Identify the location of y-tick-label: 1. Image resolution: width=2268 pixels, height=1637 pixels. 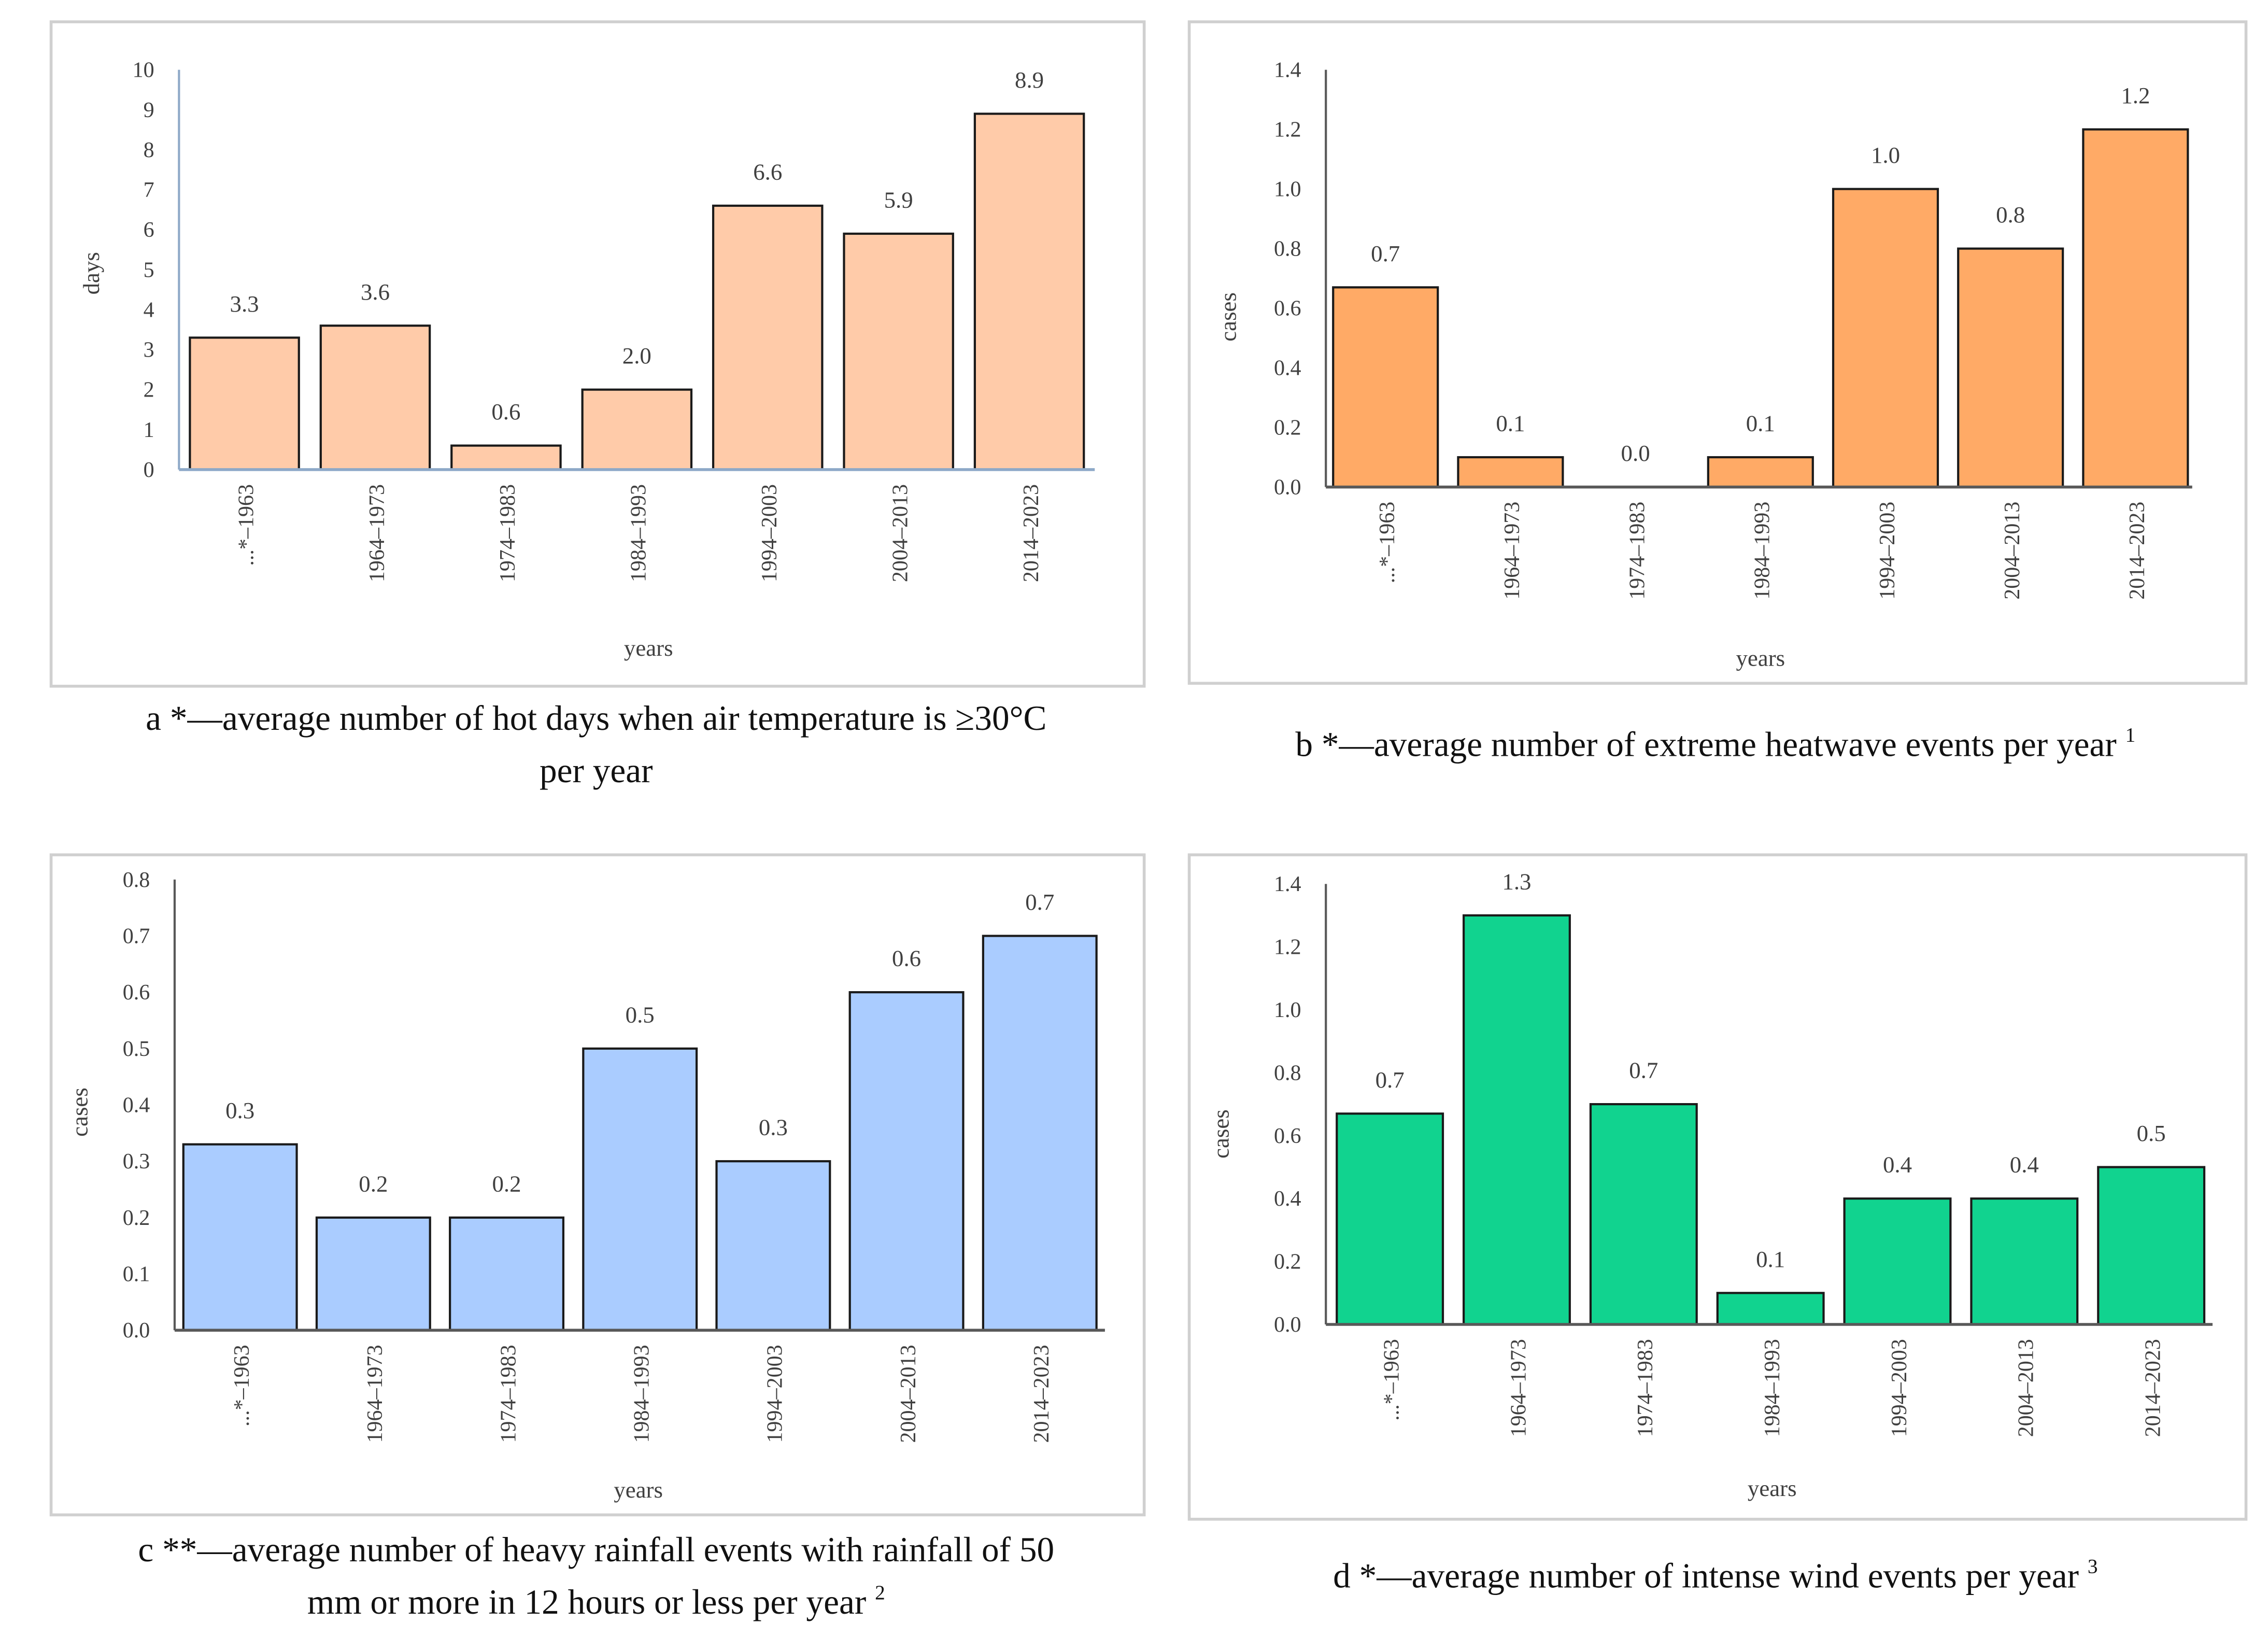
(149, 430).